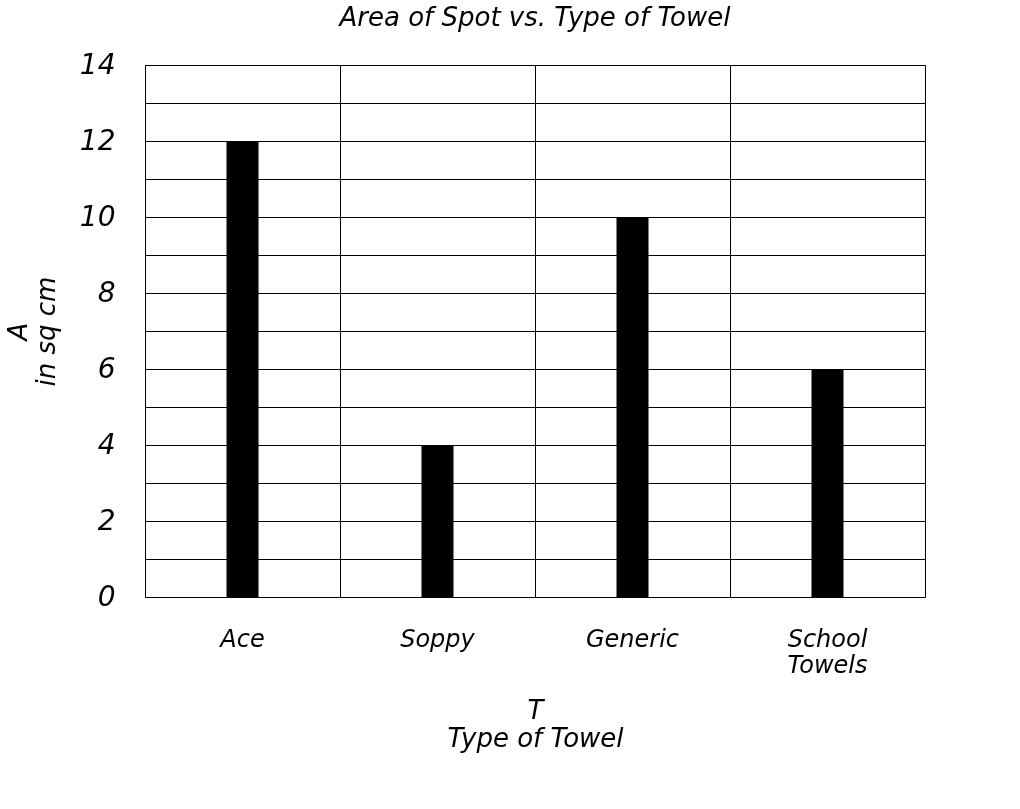 Image resolution: width=1020 pixels, height=809 pixels. What do you see at coordinates (534, 17) in the screenshot?
I see `chart-title: Area of Spot vs. Type of Towel` at bounding box center [534, 17].